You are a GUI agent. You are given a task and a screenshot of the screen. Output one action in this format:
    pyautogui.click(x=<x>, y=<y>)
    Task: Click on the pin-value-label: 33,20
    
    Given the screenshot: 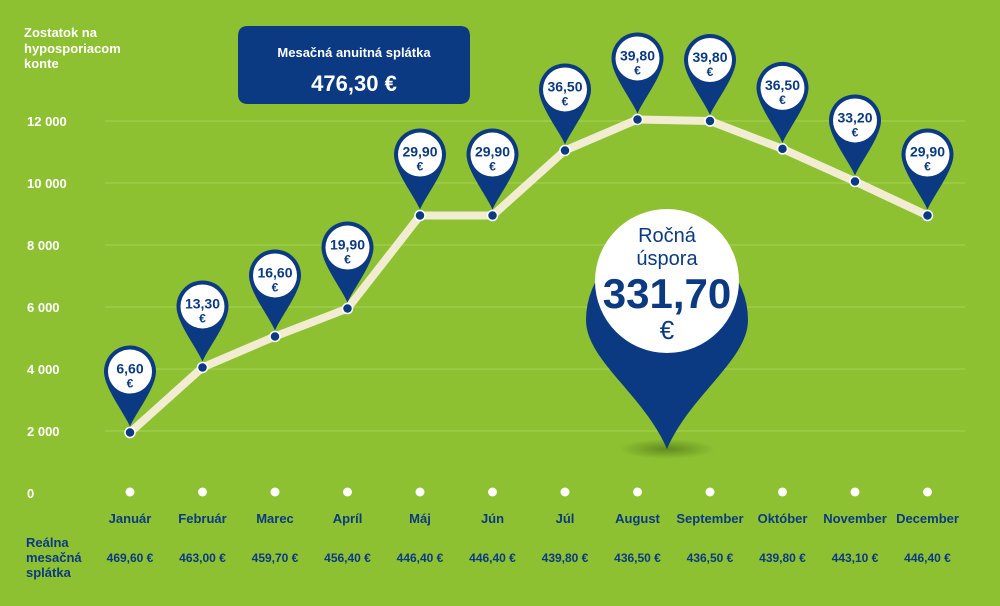 What is the action you would take?
    pyautogui.click(x=854, y=117)
    